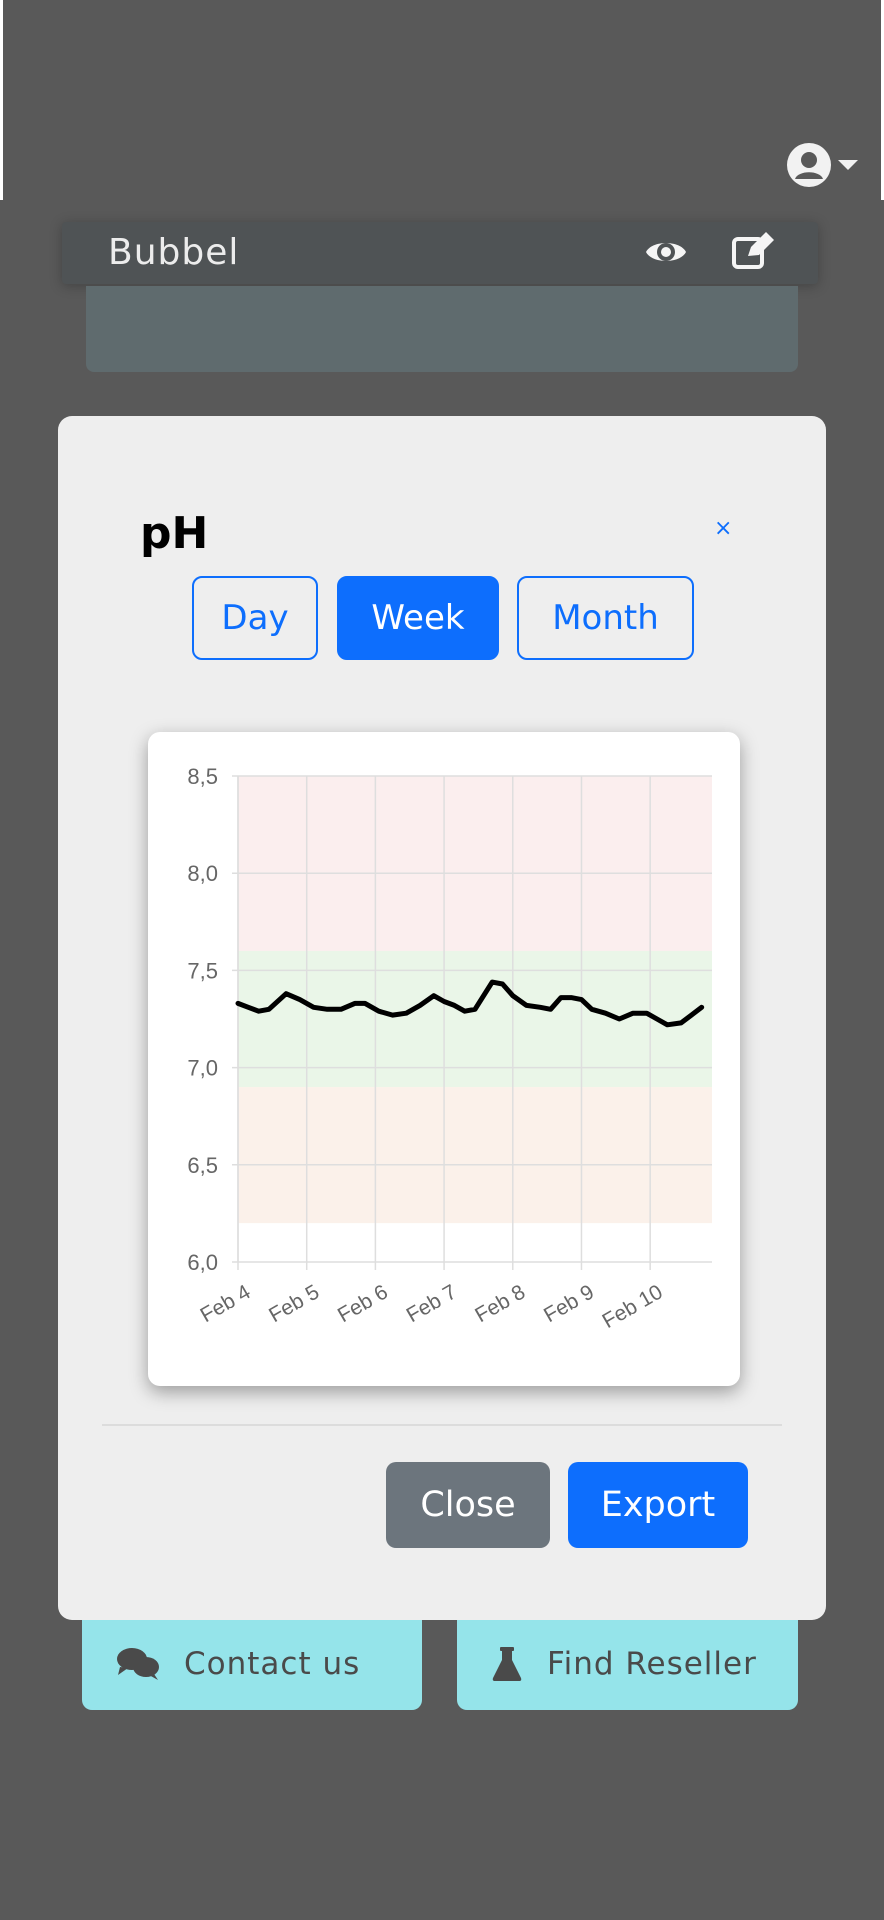  What do you see at coordinates (202, 970) in the screenshot?
I see `y-tick-label: 7,5` at bounding box center [202, 970].